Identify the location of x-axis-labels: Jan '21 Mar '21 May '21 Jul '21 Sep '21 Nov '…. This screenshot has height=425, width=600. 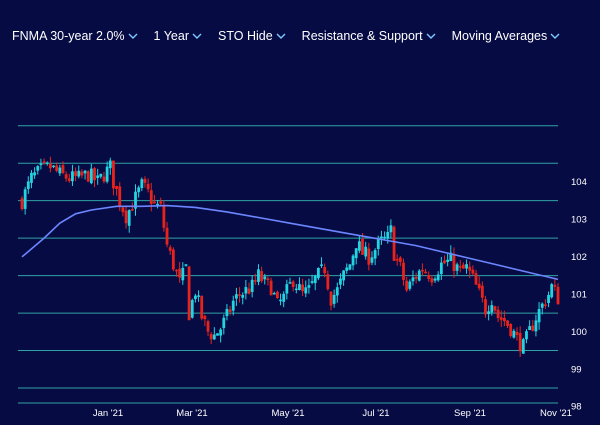
(332, 413).